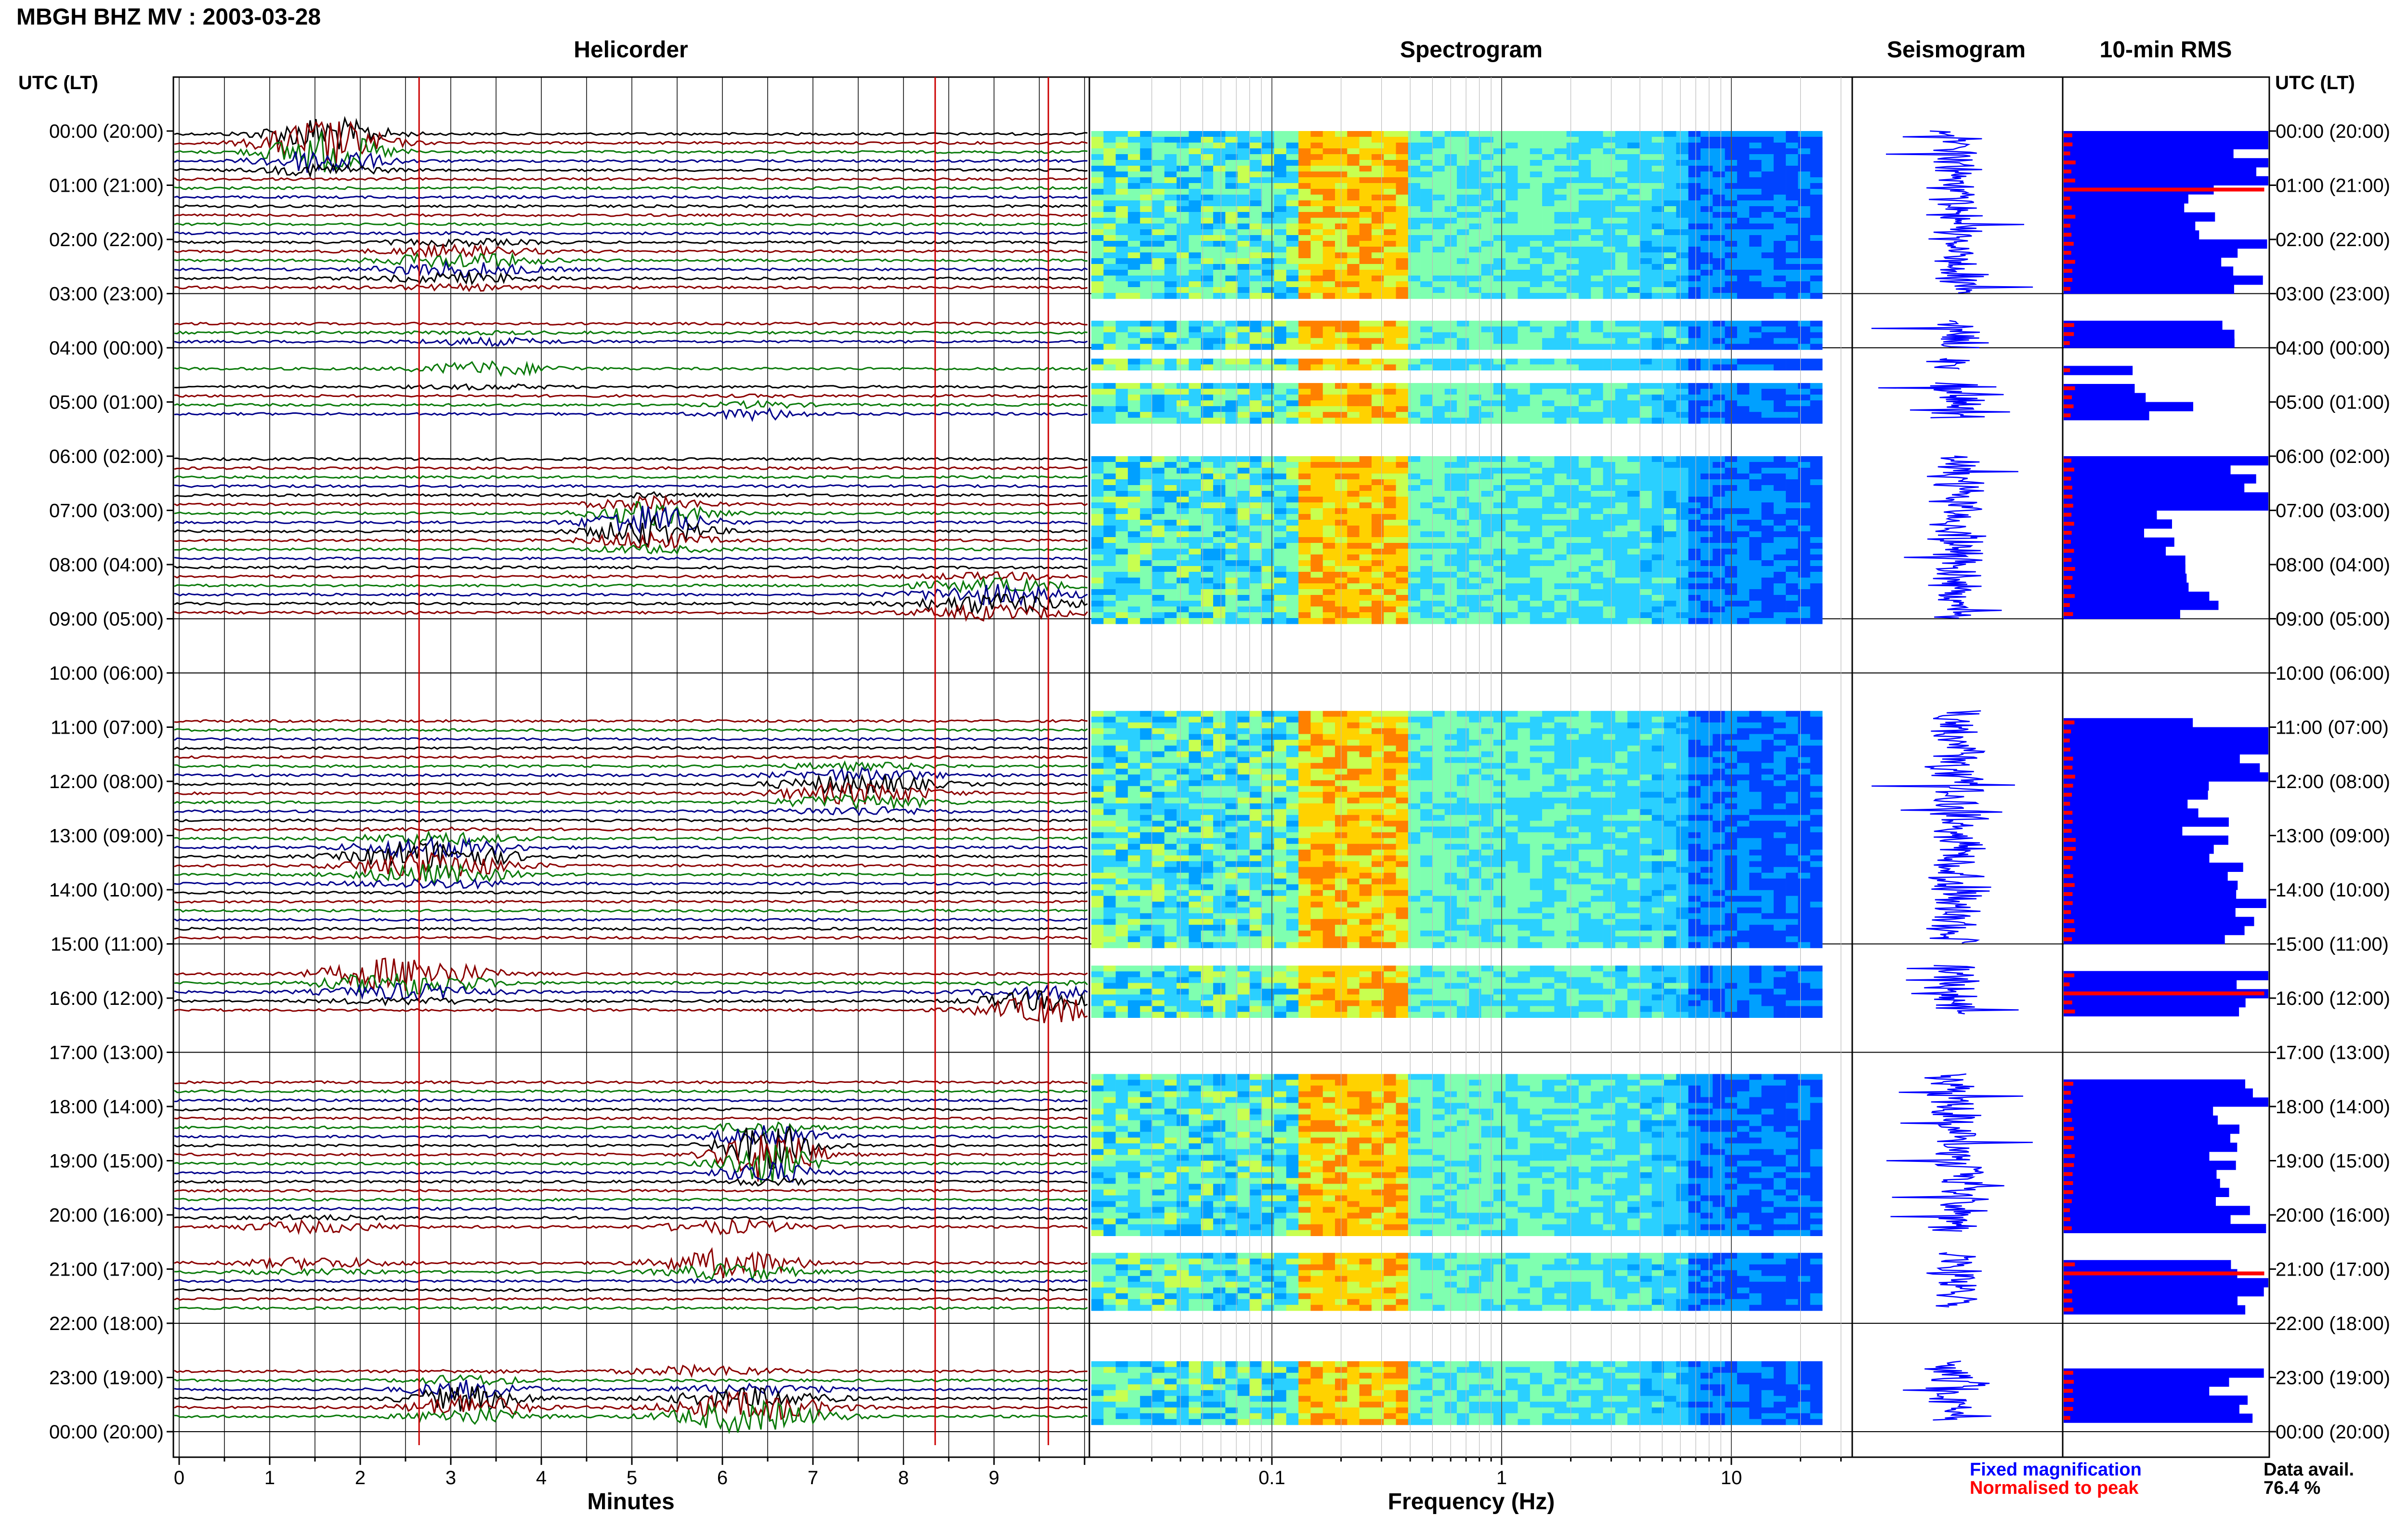  What do you see at coordinates (179, 1478) in the screenshot?
I see `x-tick-label: 0` at bounding box center [179, 1478].